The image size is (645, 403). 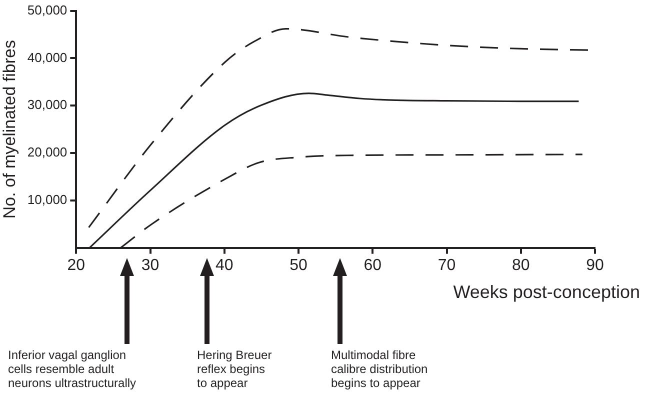 I want to click on x-tick-label: 60, so click(x=373, y=265).